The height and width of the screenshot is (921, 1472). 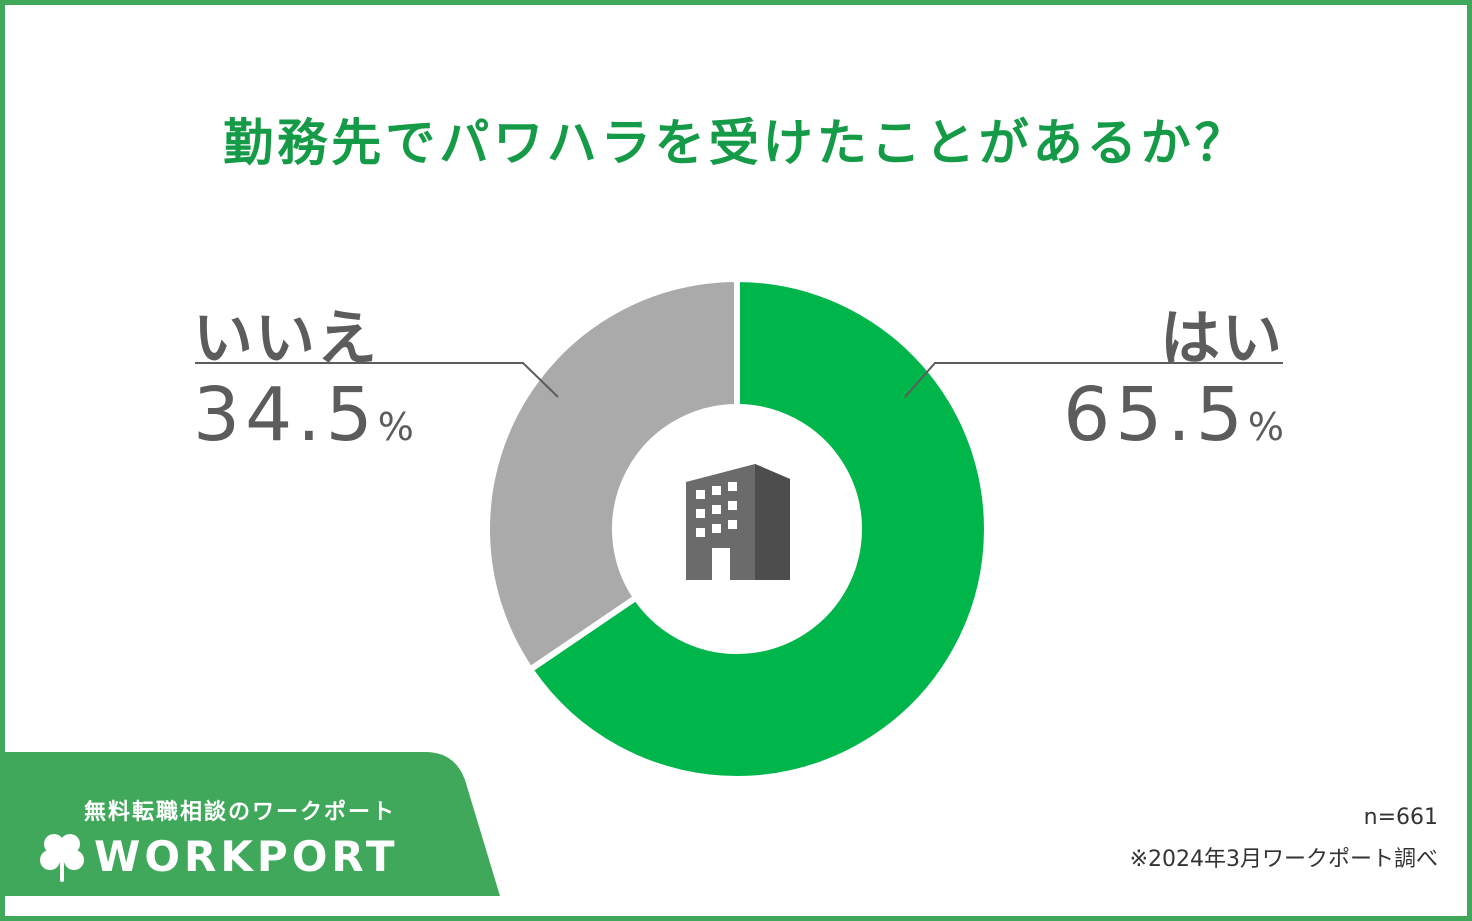 I want to click on value-yes: 65.5%, so click(x=1173, y=415).